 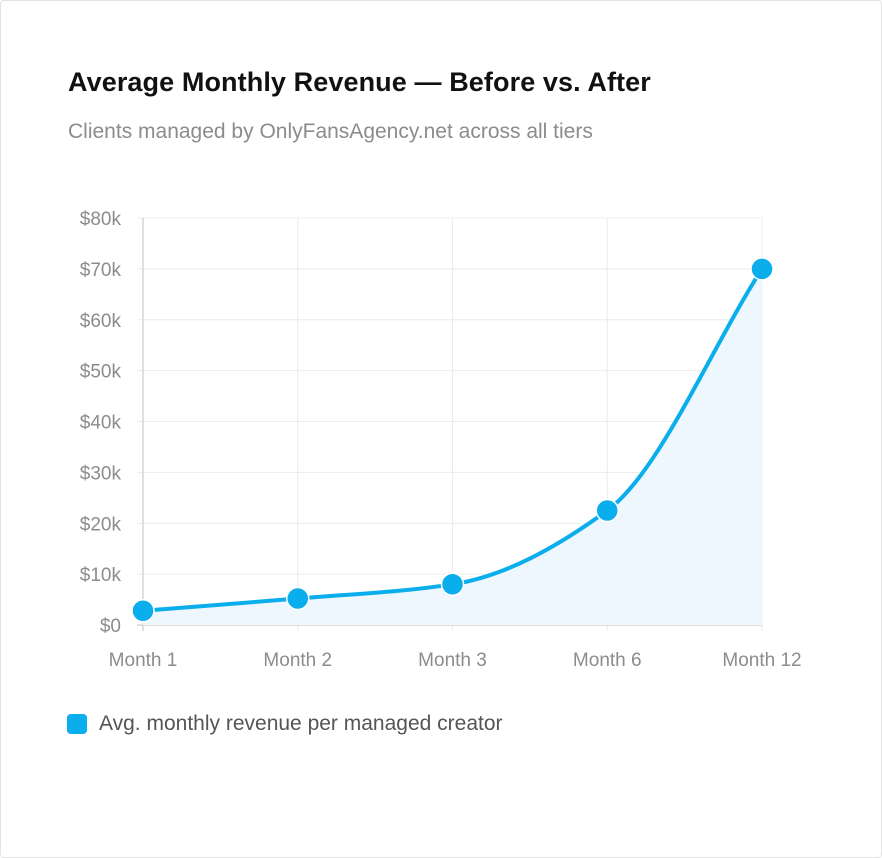 I want to click on y-tick-label: $0, so click(x=110, y=626).